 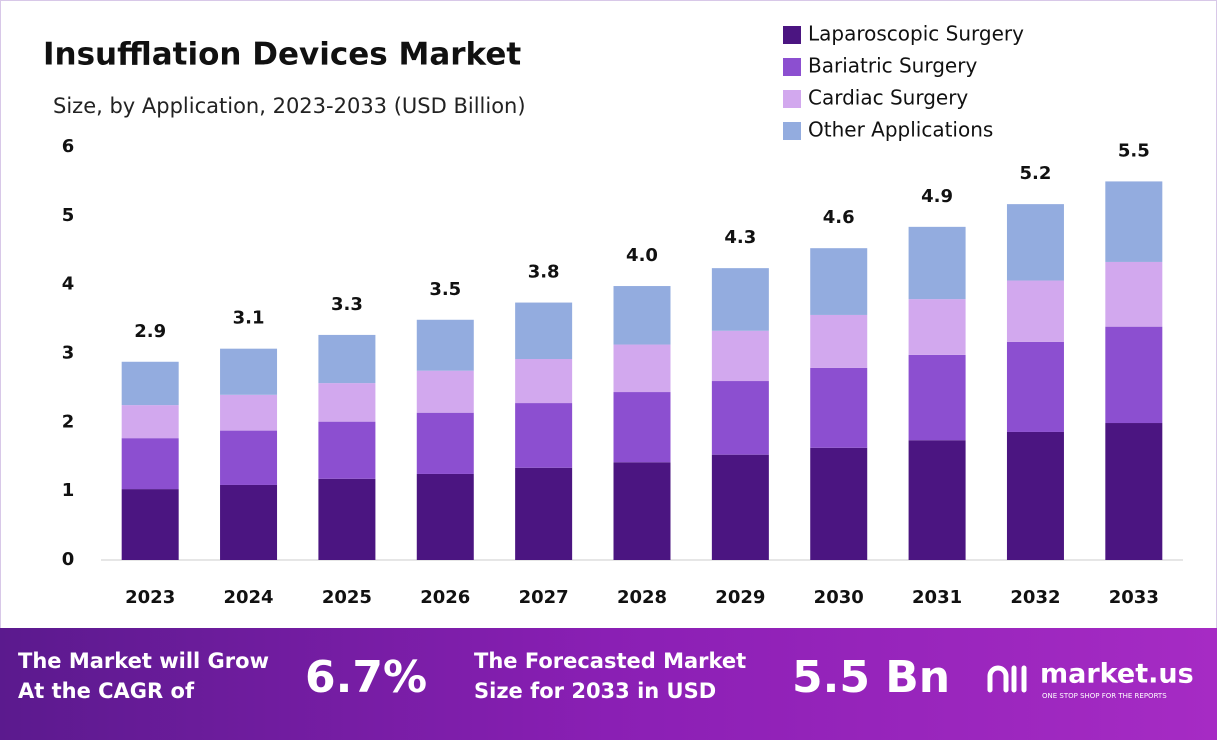 What do you see at coordinates (366, 677) in the screenshot?
I see `cagr-value: 6.7%` at bounding box center [366, 677].